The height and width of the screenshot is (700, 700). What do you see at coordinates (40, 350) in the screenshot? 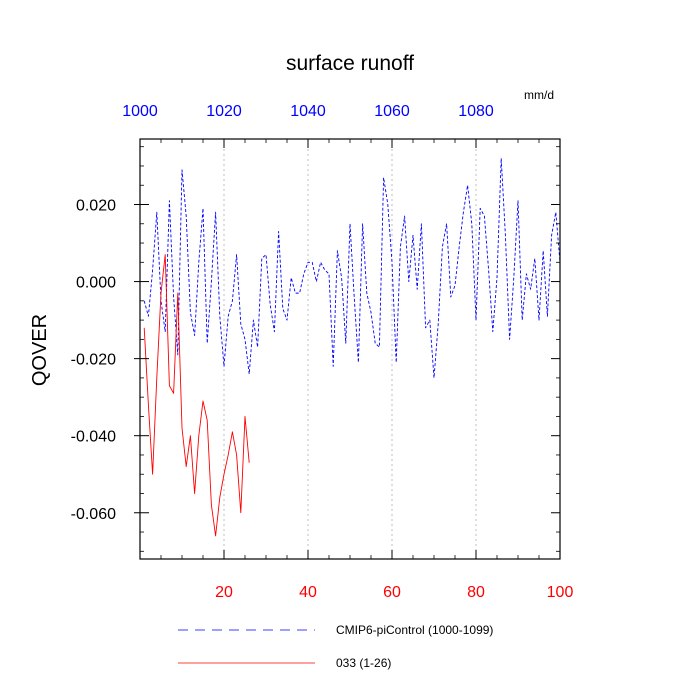
I see `y-axis-label: QOVER` at bounding box center [40, 350].